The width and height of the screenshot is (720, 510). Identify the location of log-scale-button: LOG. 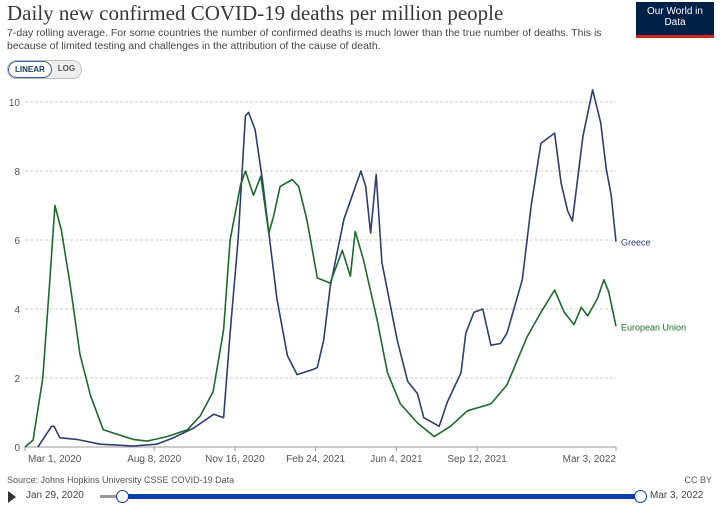
(66, 69).